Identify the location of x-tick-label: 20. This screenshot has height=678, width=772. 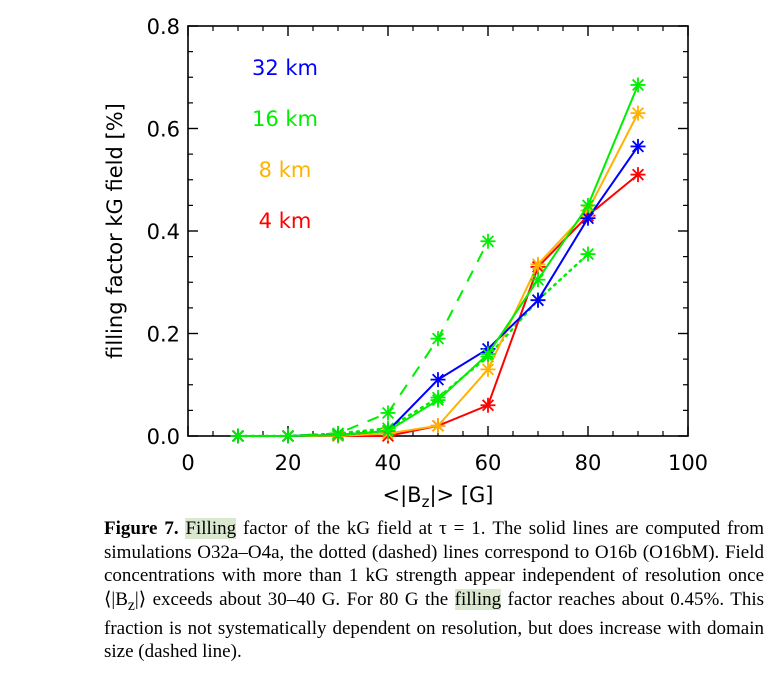
(288, 463).